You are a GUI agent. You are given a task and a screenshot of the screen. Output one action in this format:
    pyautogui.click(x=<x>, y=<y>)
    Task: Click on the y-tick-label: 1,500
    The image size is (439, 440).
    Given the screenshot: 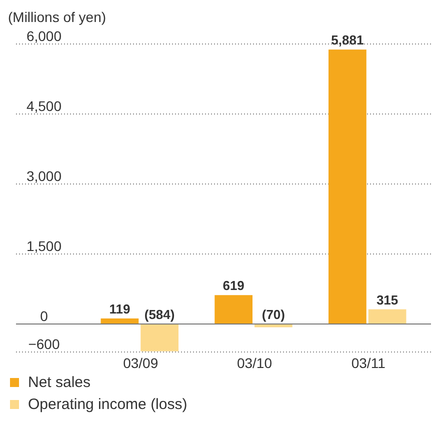 What is the action you would take?
    pyautogui.click(x=44, y=246)
    